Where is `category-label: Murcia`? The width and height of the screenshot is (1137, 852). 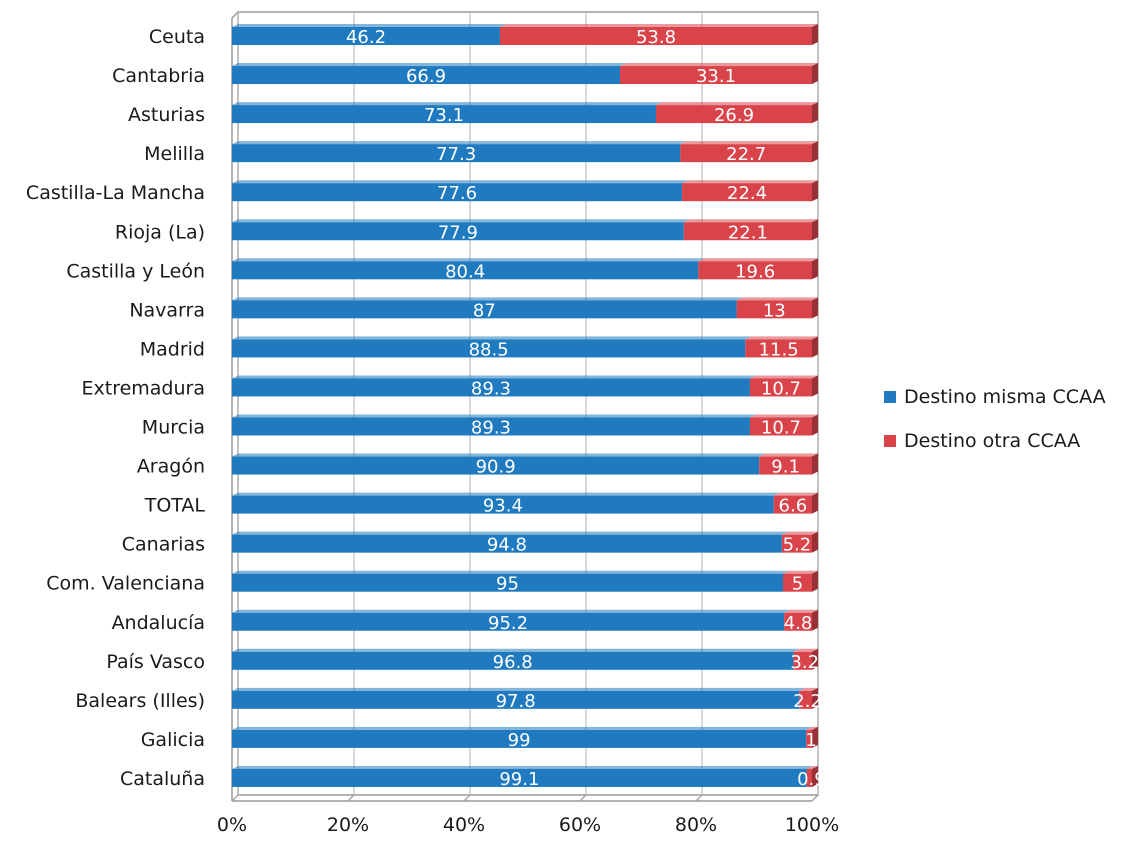
category-label: Murcia is located at coordinates (173, 428).